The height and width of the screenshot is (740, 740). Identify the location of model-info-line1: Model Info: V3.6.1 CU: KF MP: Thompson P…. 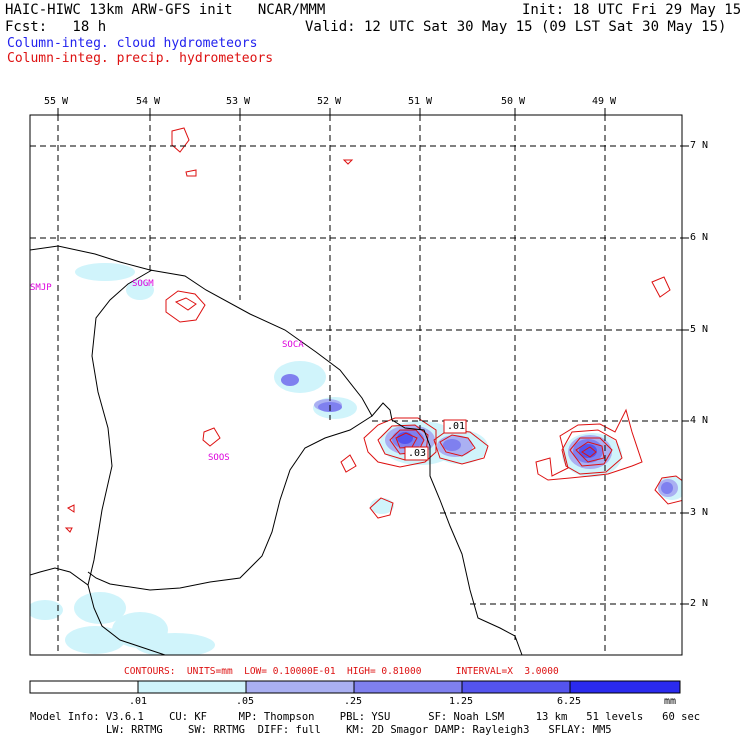
(365, 717).